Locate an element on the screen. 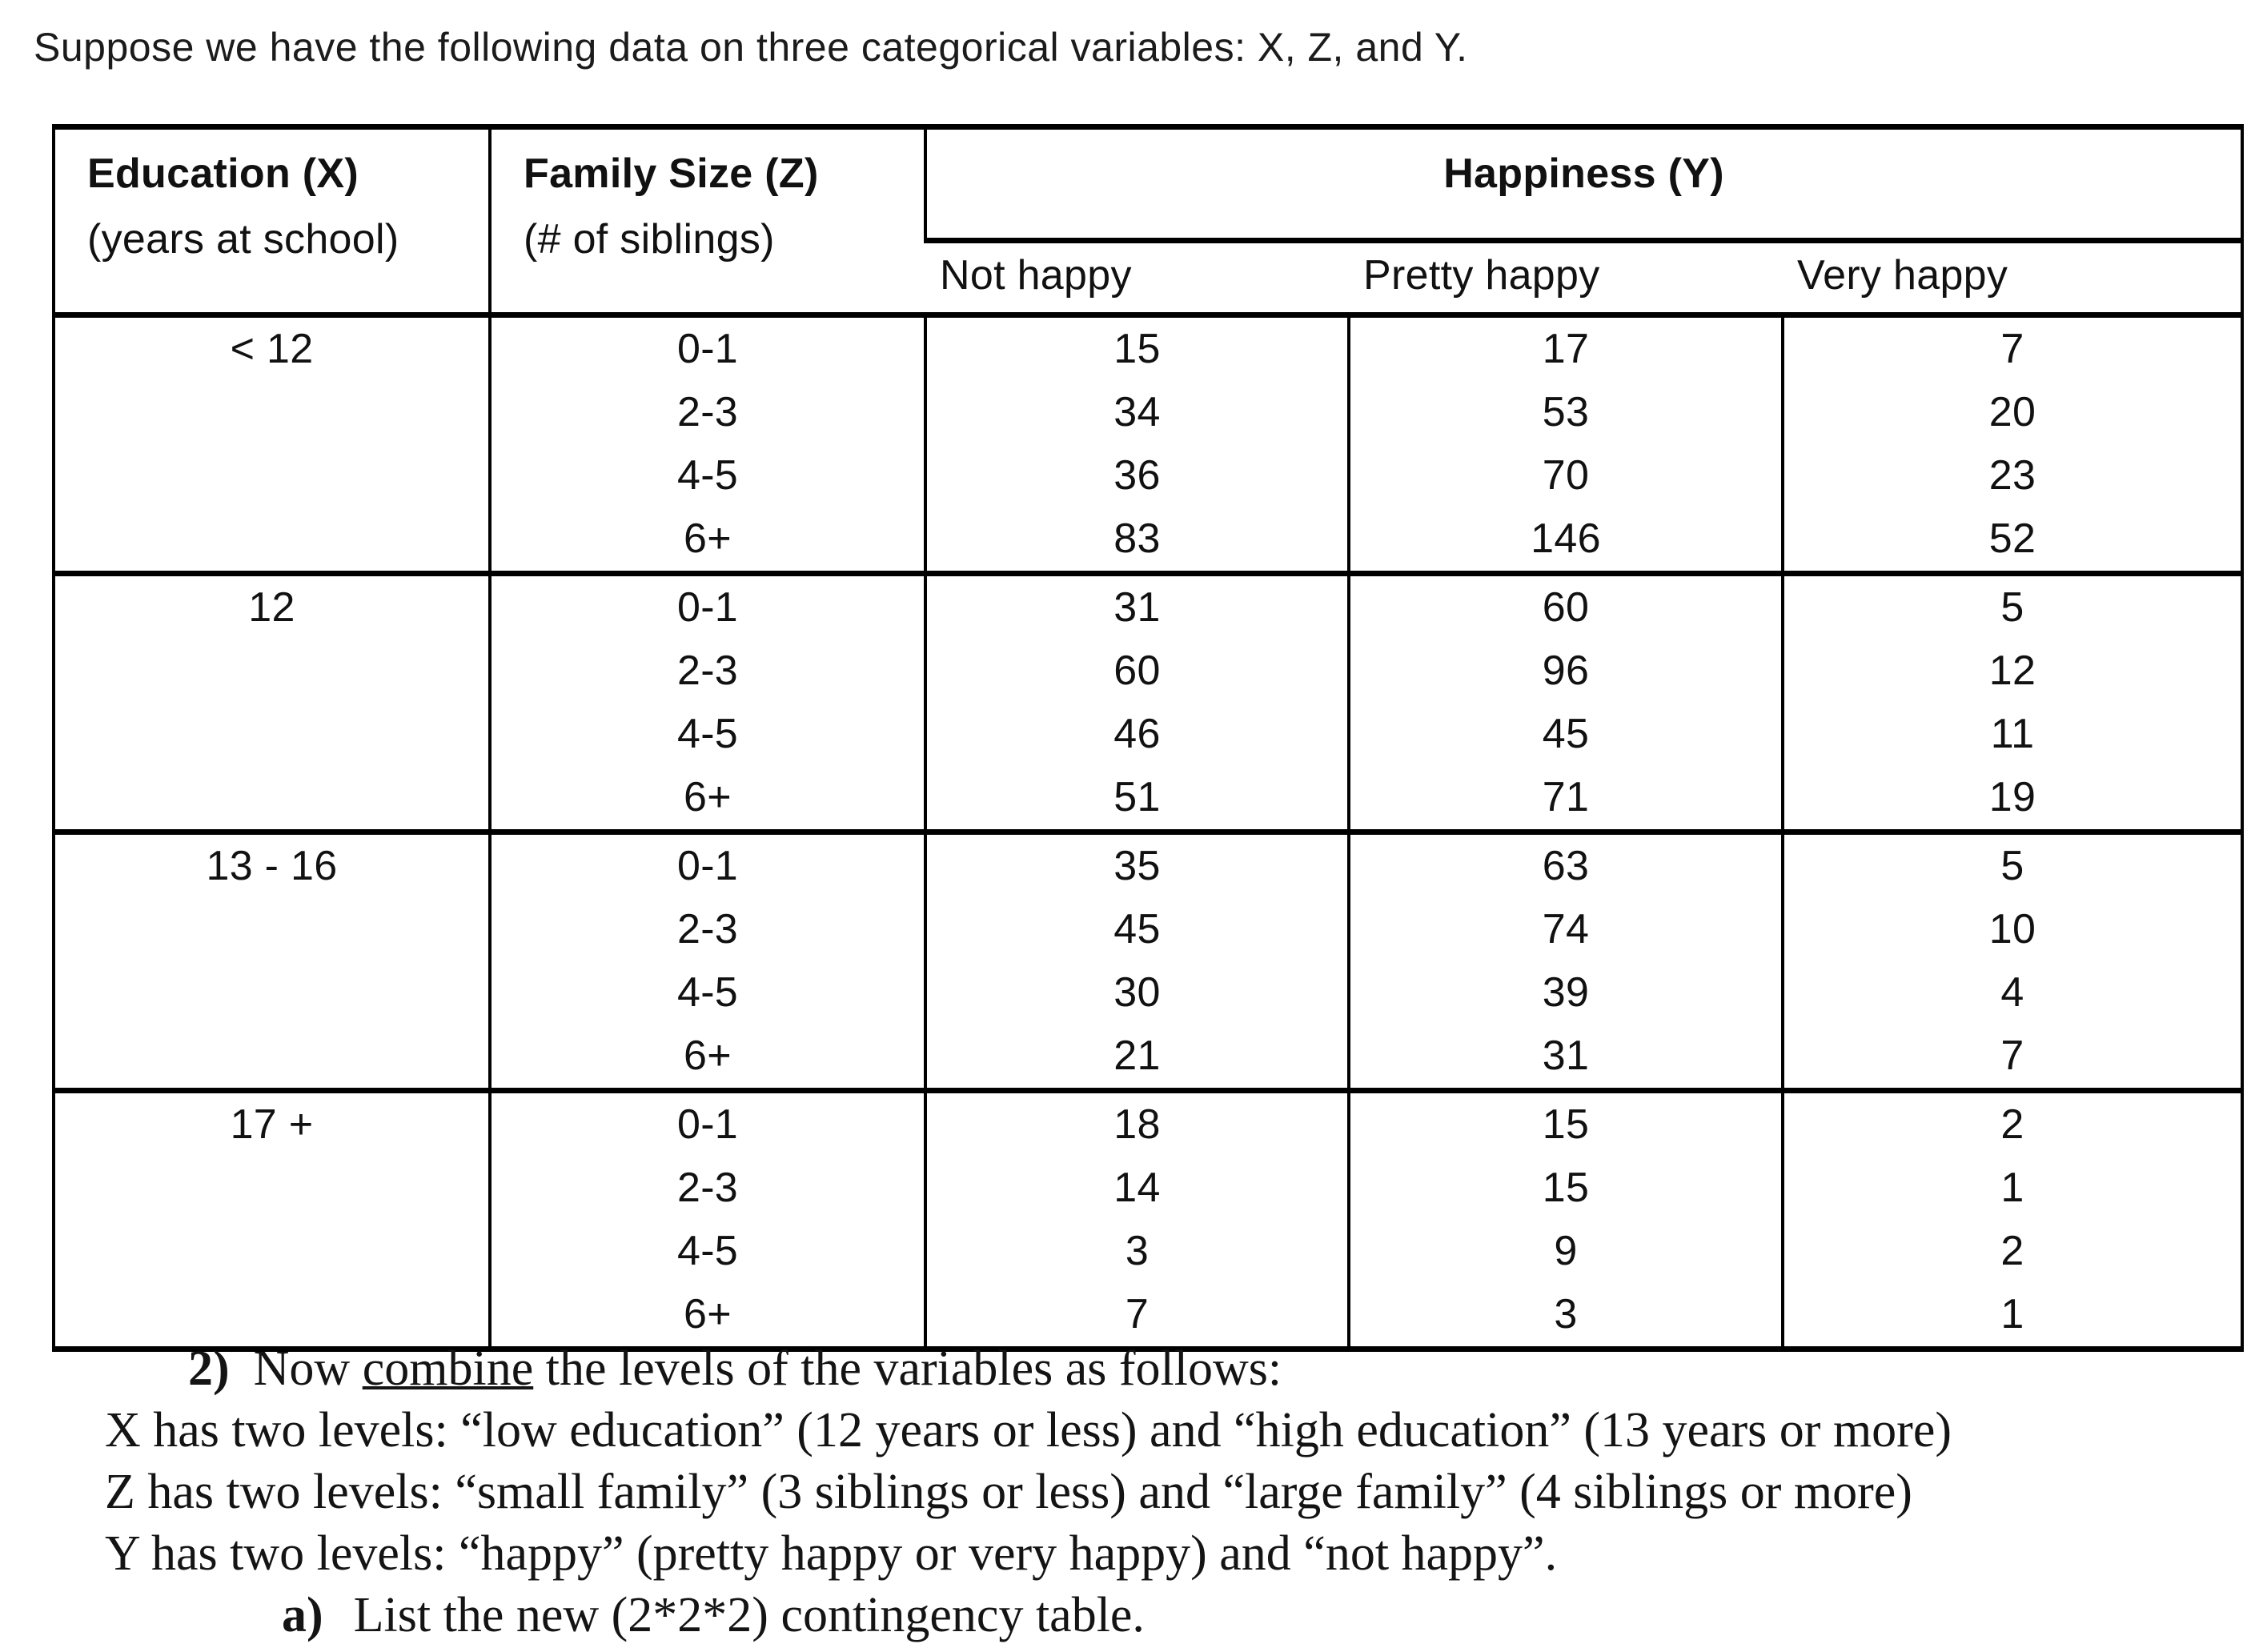 This screenshot has width=2251, height=1652. pretty-happy-cell: 15 15 9 3 is located at coordinates (1565, 1221).